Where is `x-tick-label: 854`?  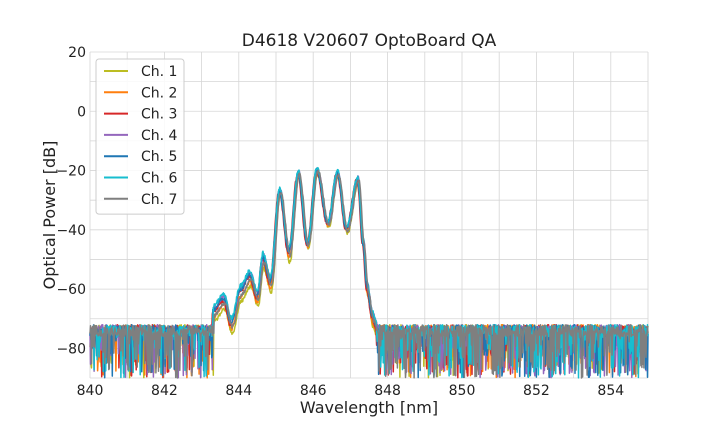
x-tick-label: 854 is located at coordinates (610, 391).